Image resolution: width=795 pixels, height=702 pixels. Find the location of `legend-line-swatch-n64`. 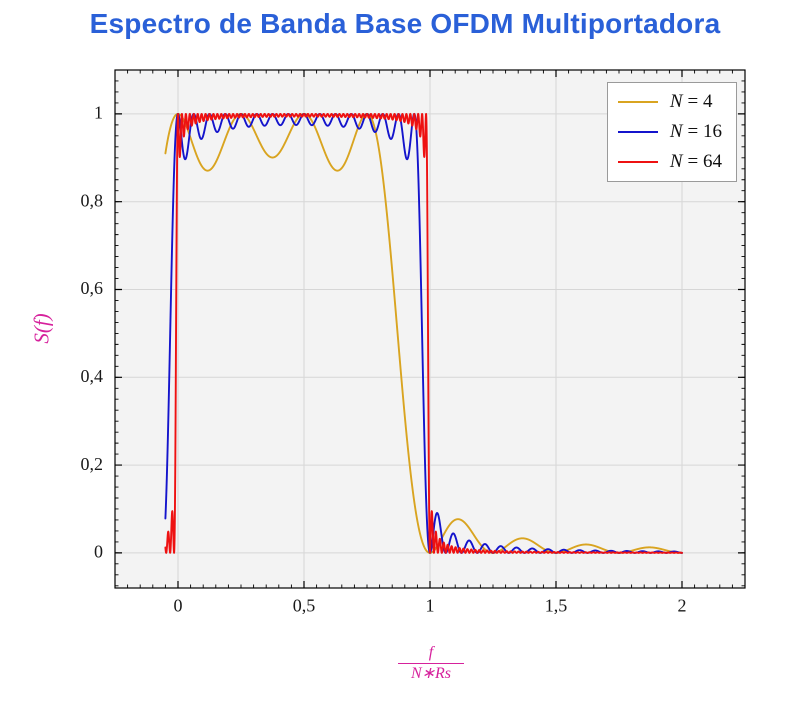

legend-line-swatch-n64 is located at coordinates (637, 162).